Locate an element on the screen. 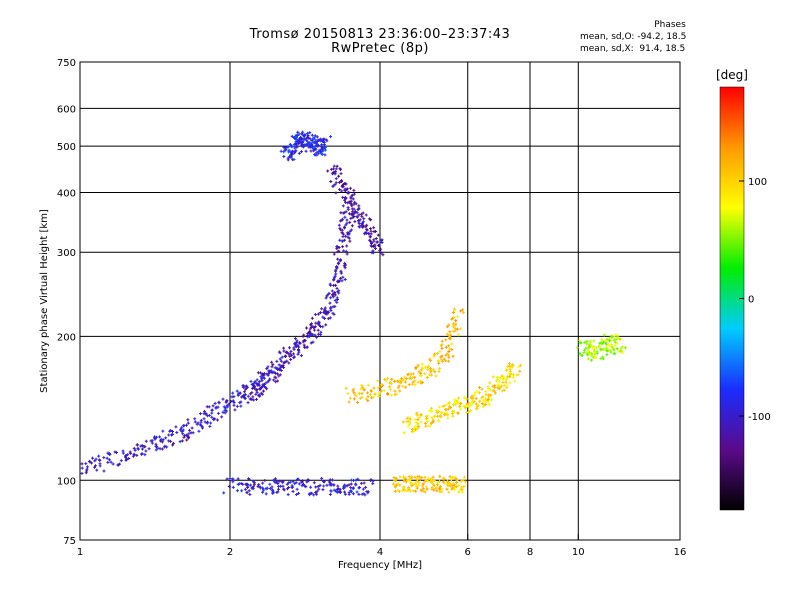  colorbar-tick-label: 100 is located at coordinates (757, 182).